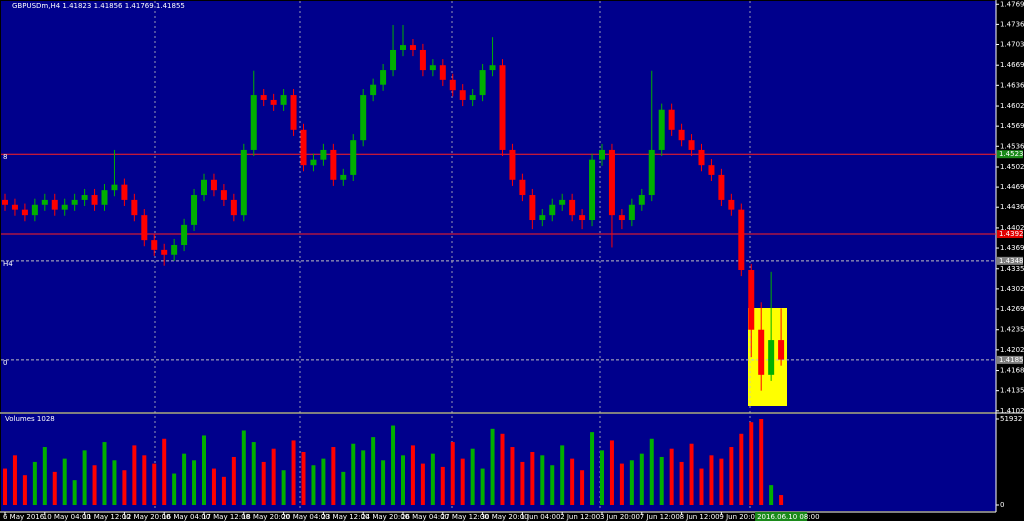 This screenshot has width=1024, height=521. What do you see at coordinates (306, 517) in the screenshot?
I see `x-tick-label: 20 May 04:00` at bounding box center [306, 517].